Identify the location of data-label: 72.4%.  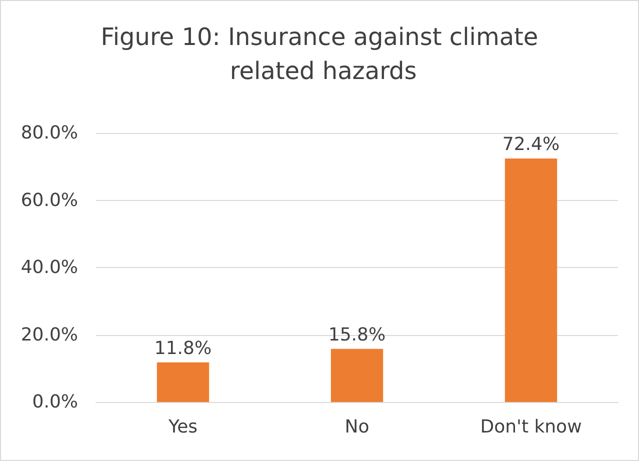
(531, 145).